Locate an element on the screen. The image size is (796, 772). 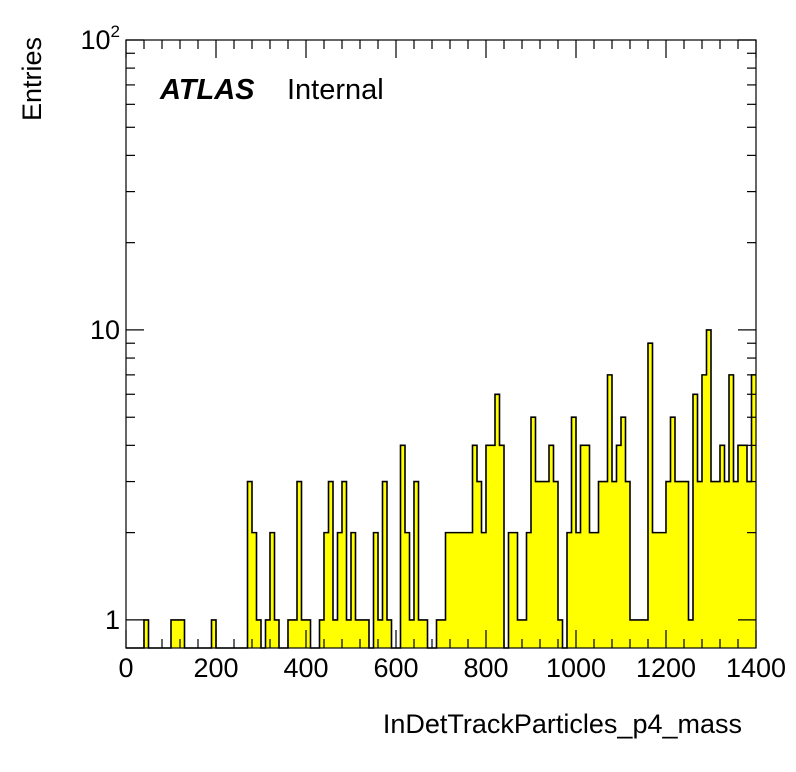
y-axis-label: Entries is located at coordinates (32, 79).